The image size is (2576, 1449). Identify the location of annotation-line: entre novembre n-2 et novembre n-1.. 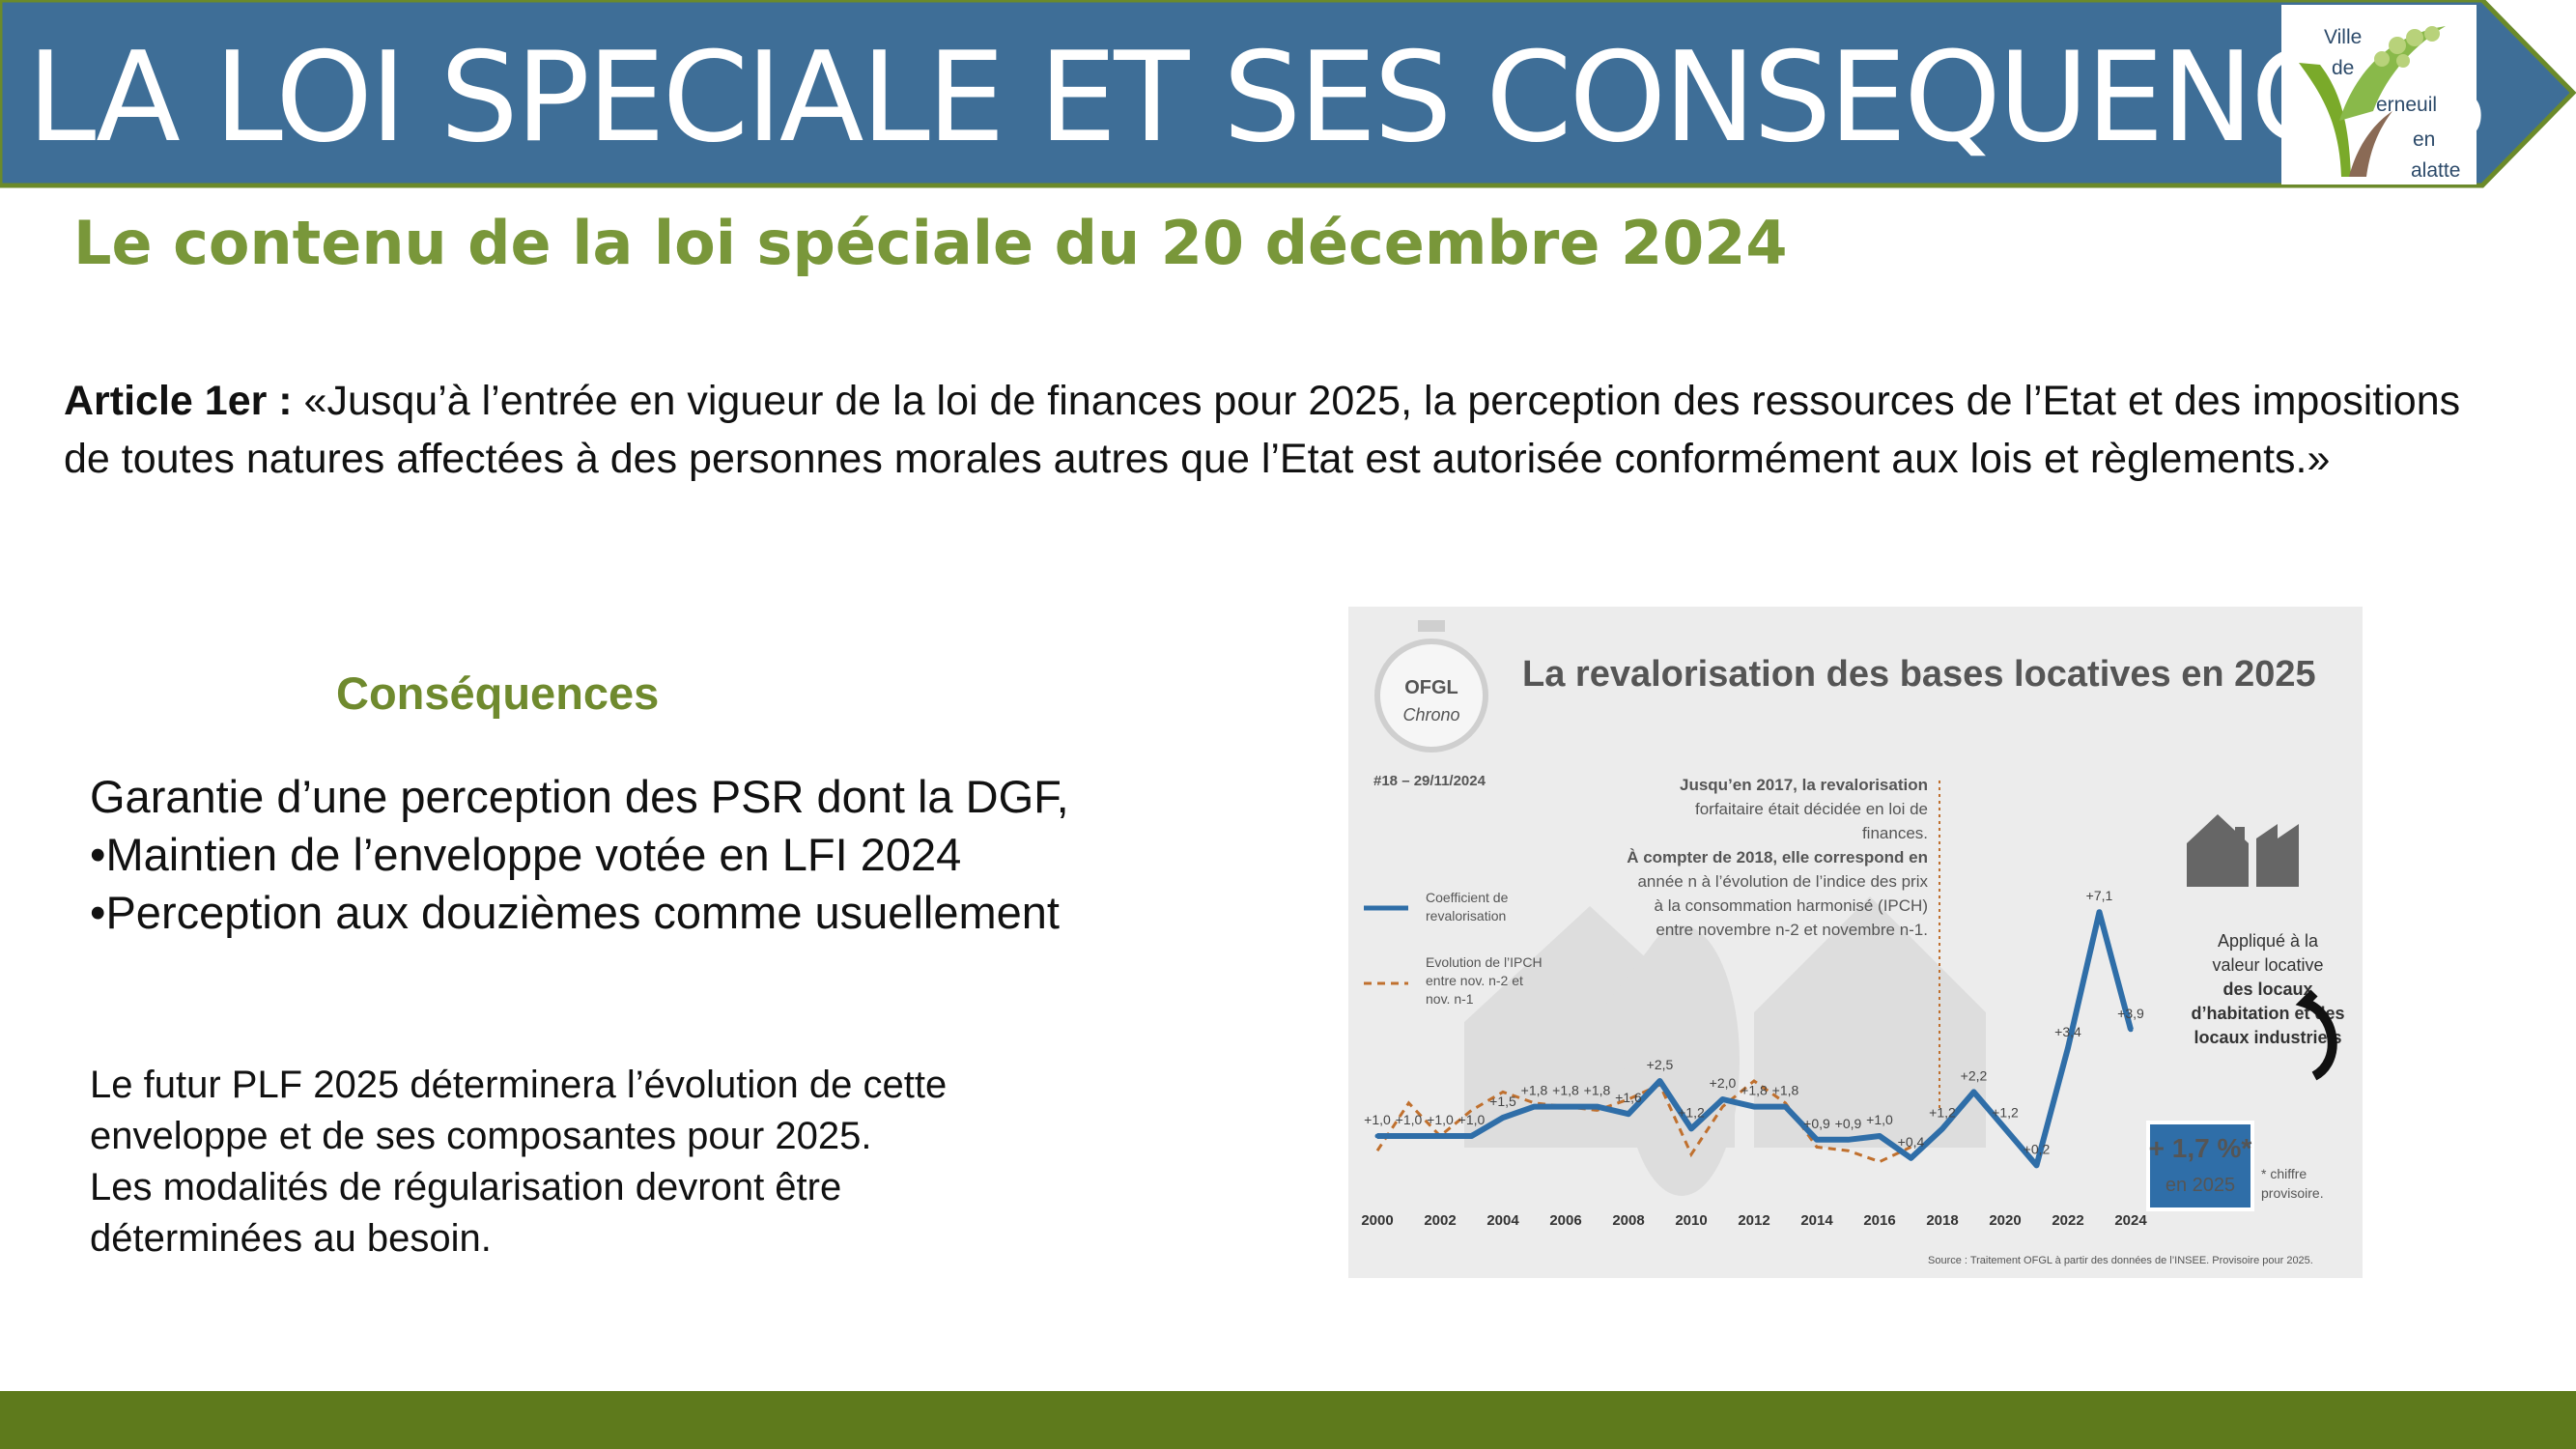
(1792, 930).